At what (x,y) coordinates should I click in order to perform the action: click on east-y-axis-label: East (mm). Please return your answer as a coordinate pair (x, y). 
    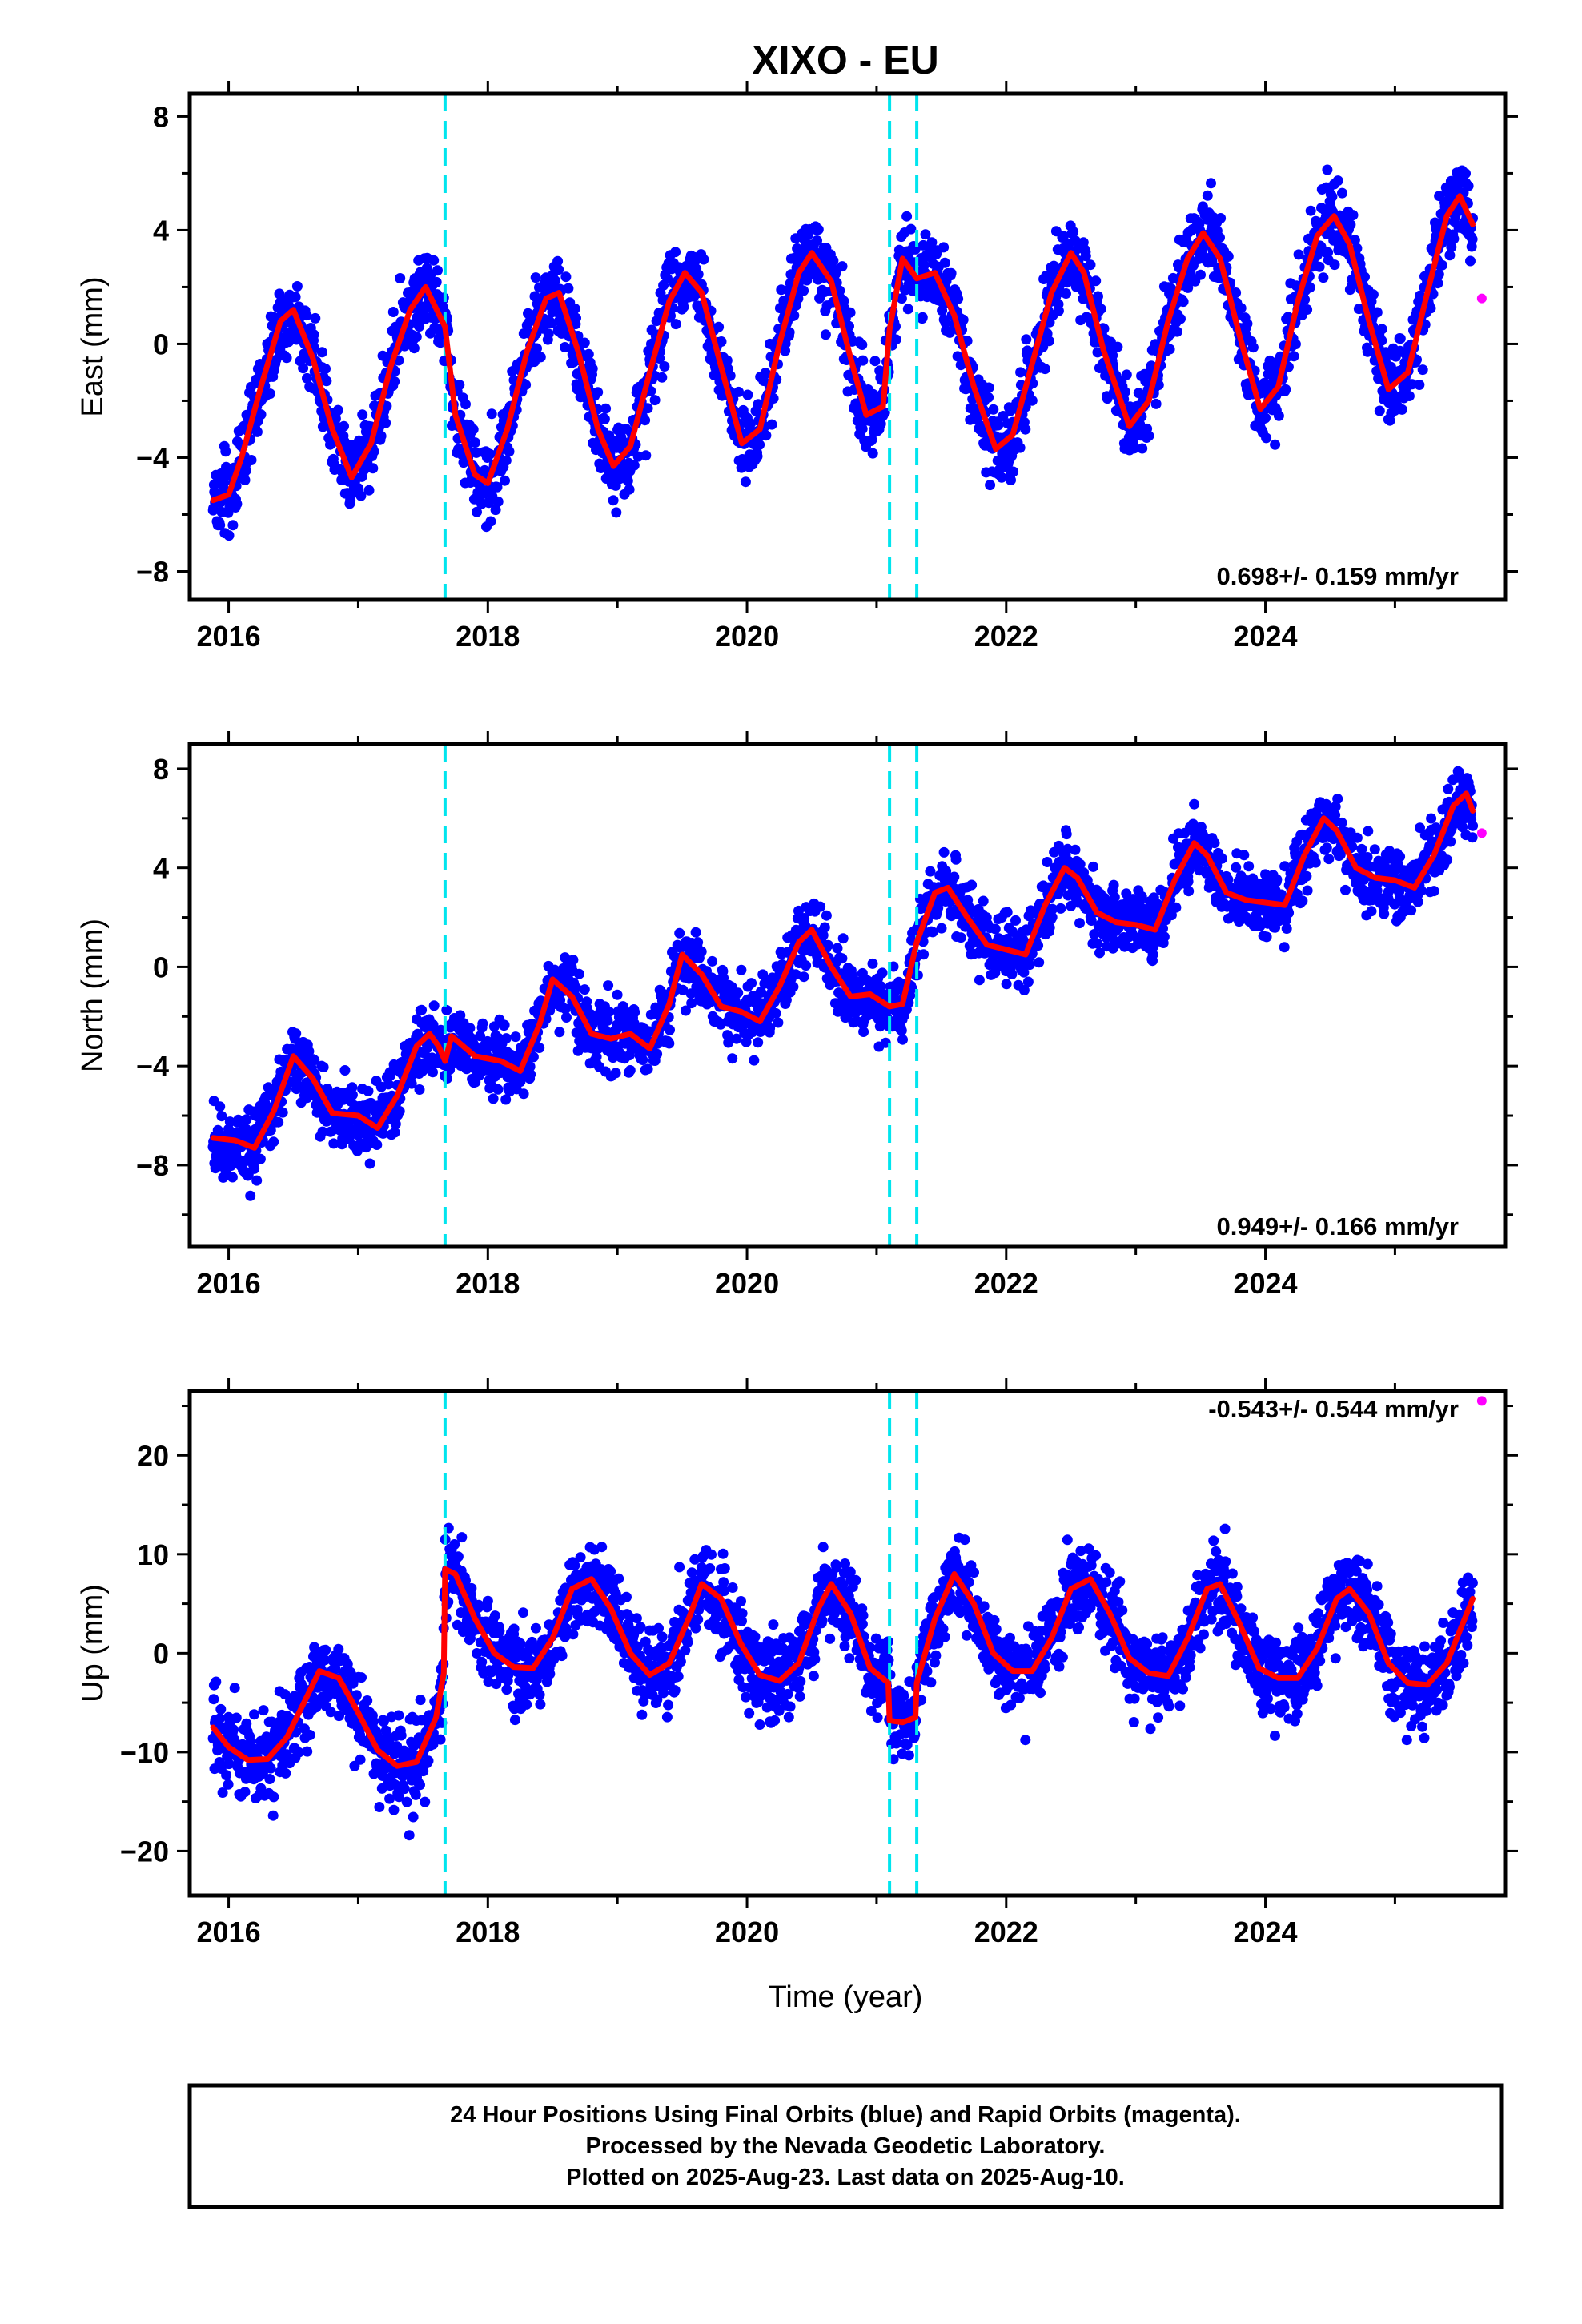
    Looking at the image, I should click on (93, 346).